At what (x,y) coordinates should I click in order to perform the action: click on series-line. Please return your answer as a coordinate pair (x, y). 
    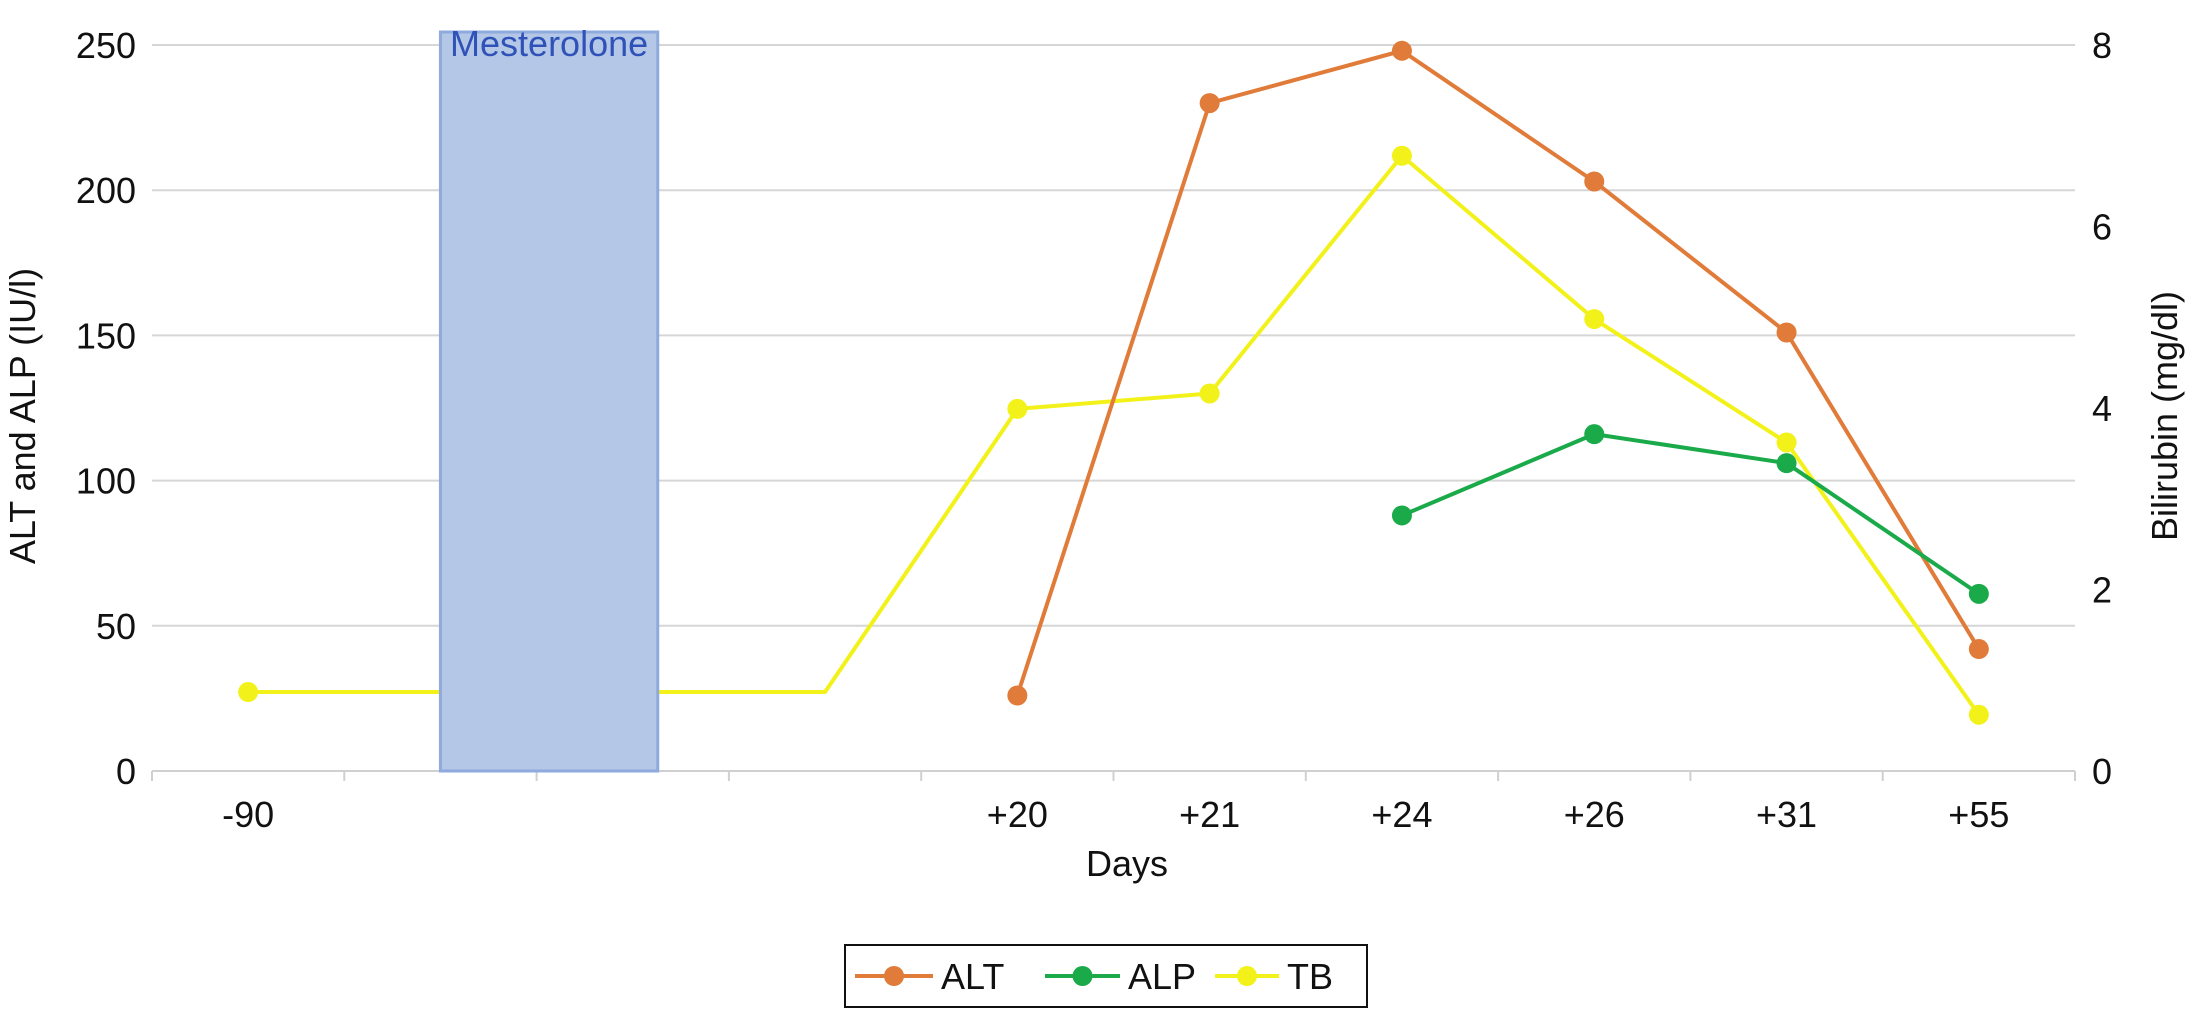
    Looking at the image, I should click on (1690, 514).